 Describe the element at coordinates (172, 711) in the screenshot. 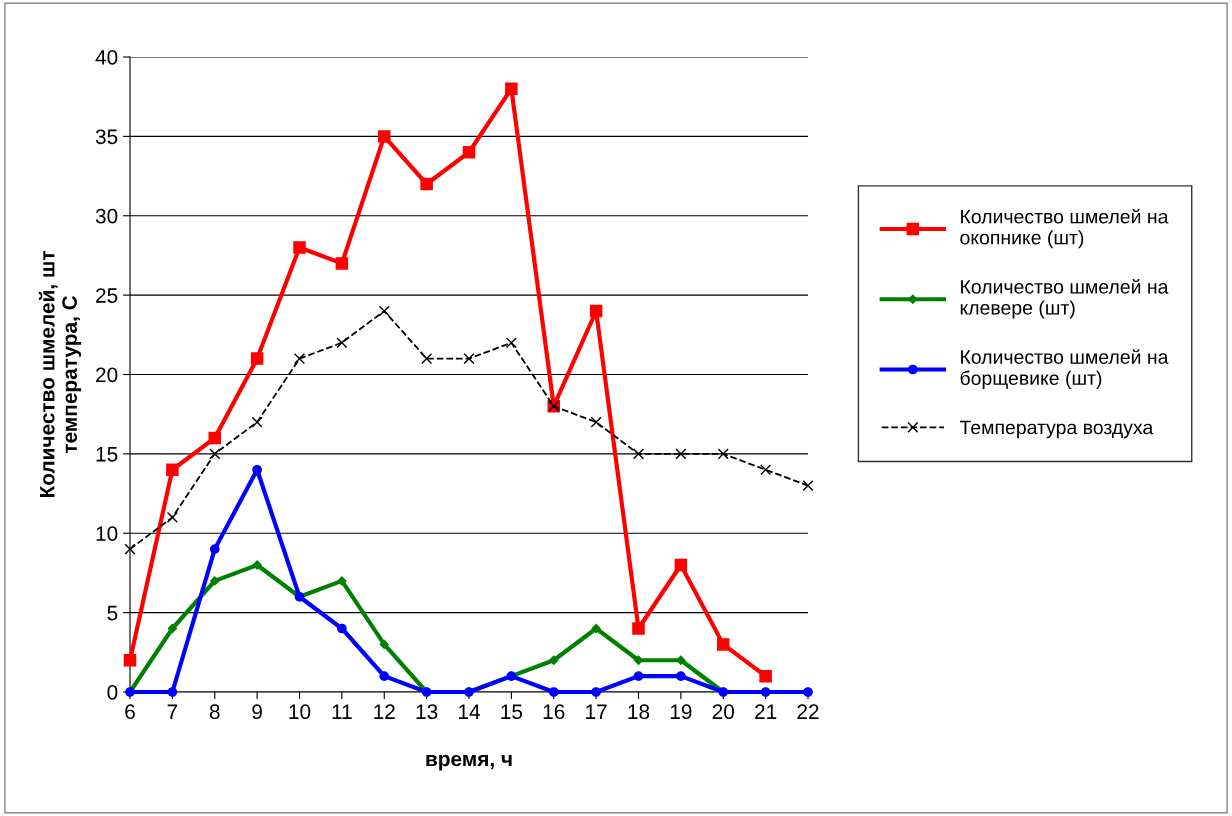

I see `x-tick-label: 7` at that location.